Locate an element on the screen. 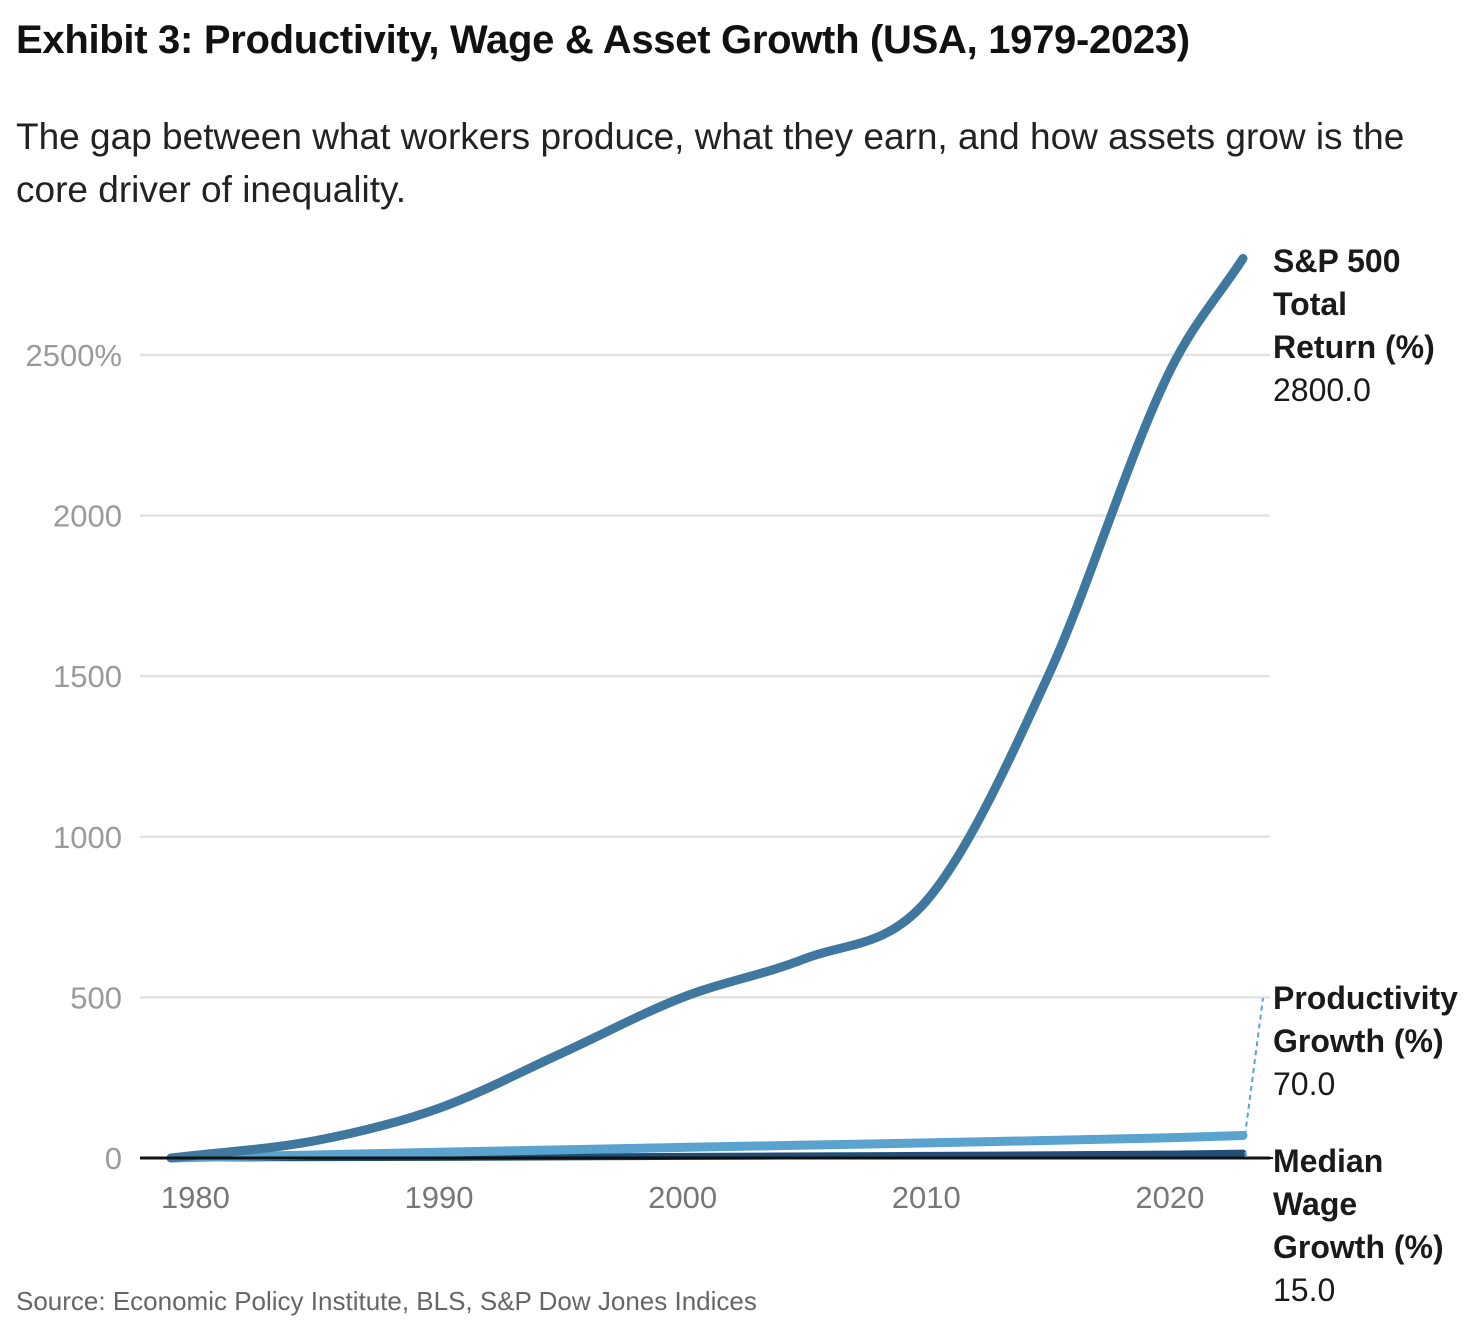 This screenshot has height=1324, width=1481. x-tick-label: 2000 is located at coordinates (682, 1197).